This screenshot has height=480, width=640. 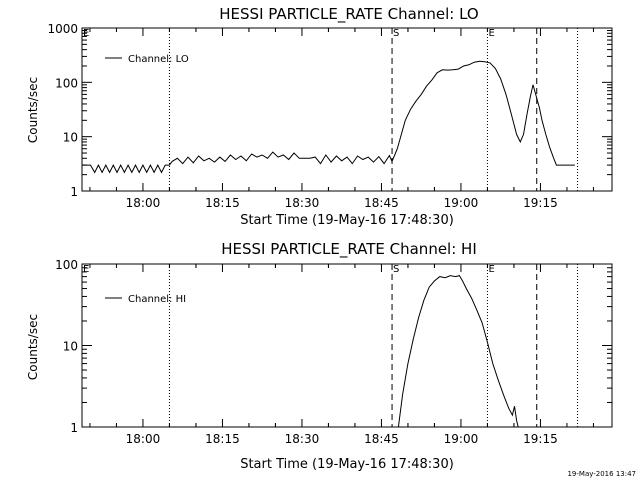 What do you see at coordinates (157, 299) in the screenshot?
I see `legend-label: Channel: HI` at bounding box center [157, 299].